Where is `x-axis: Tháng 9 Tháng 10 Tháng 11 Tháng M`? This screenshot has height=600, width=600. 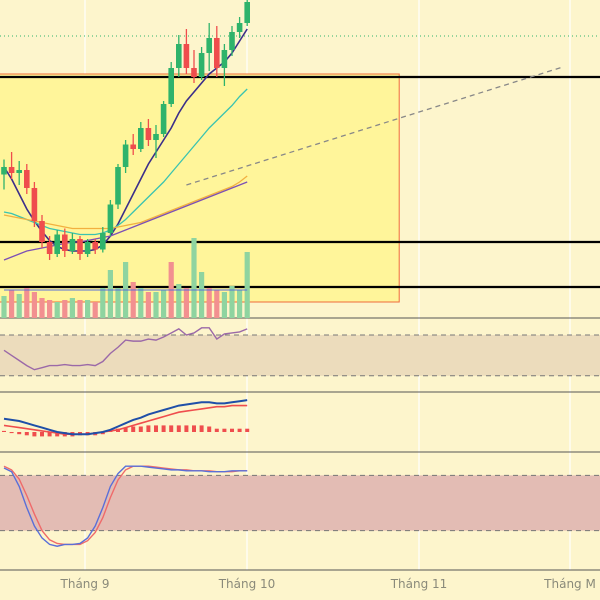
x-axis: Tháng 9 Tháng 10 Tháng 11 Tháng M is located at coordinates (328, 584).